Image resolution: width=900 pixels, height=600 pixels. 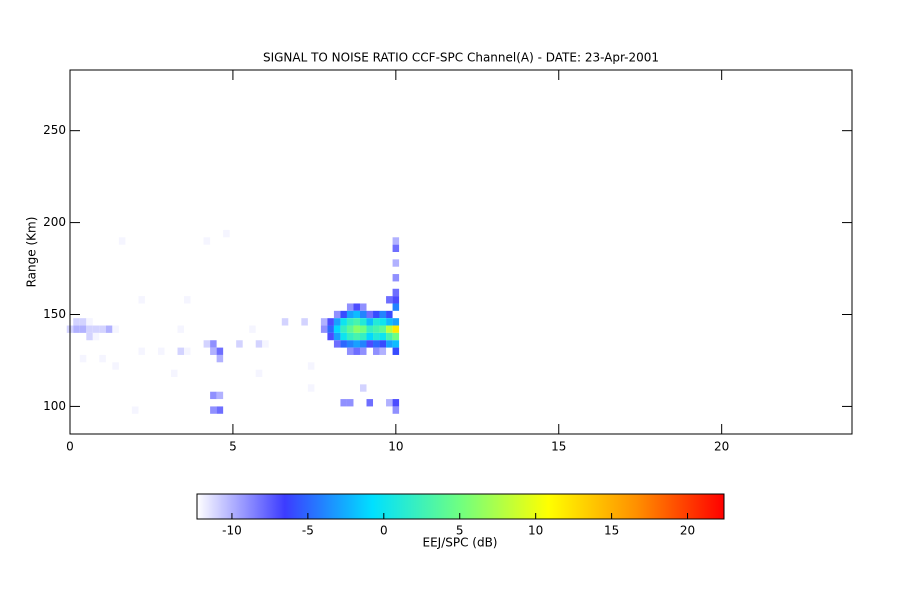 What do you see at coordinates (54, 406) in the screenshot?
I see `y-tick-label: 100` at bounding box center [54, 406].